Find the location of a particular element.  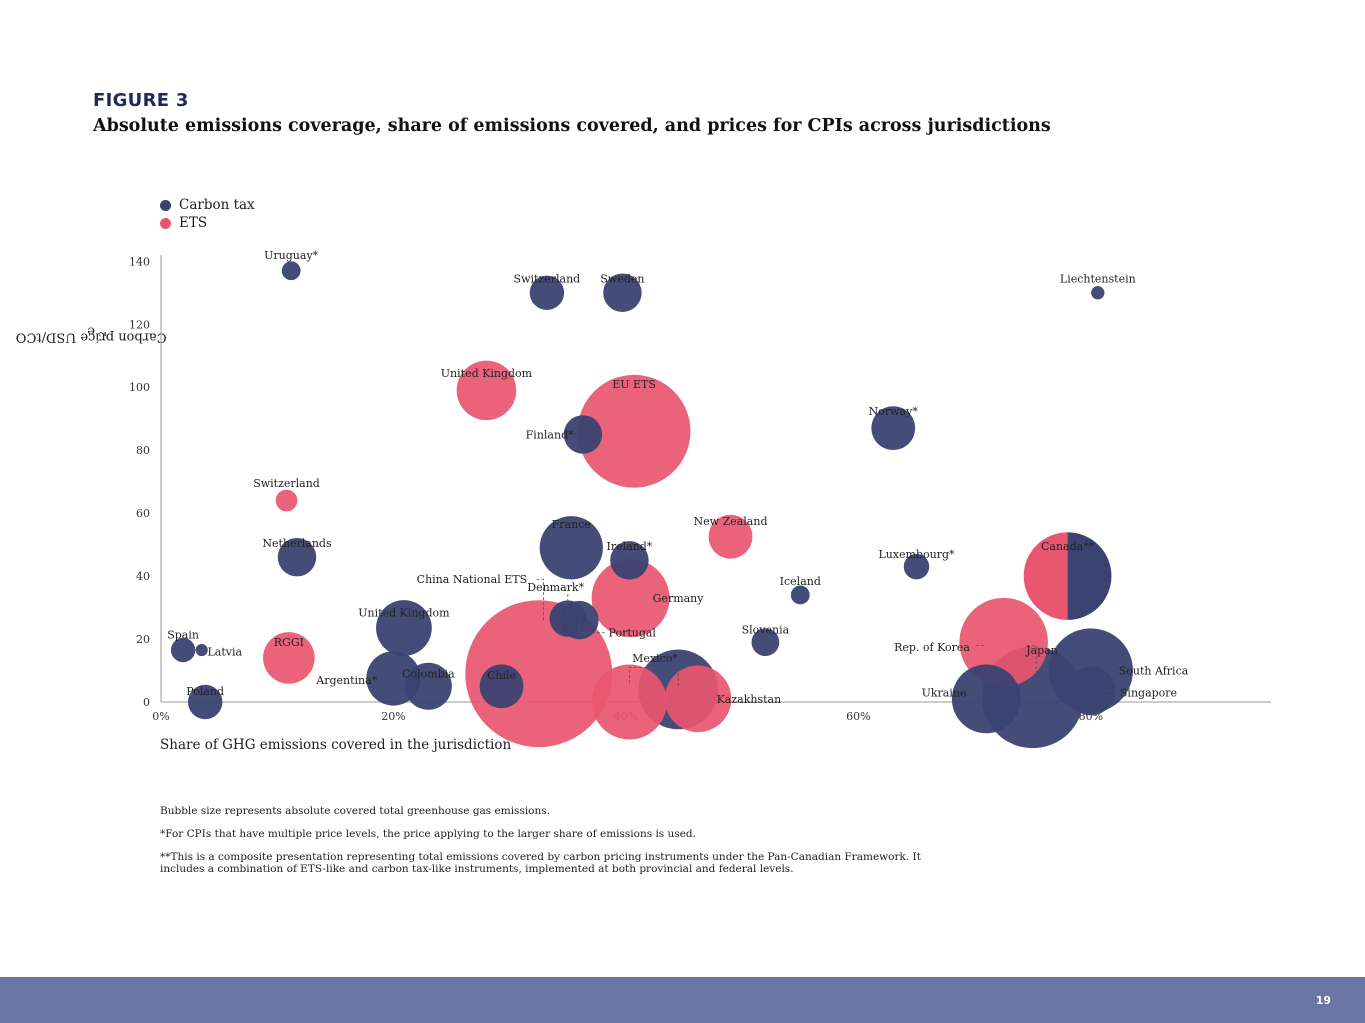

data-label: New Zealand is located at coordinates (731, 521).